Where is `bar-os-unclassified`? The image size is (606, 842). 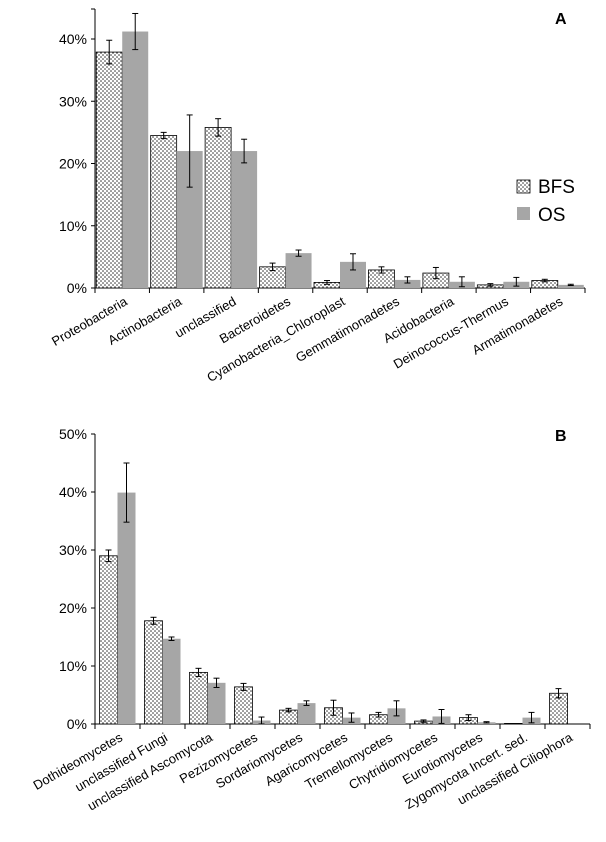 bar-os-unclassified is located at coordinates (244, 219).